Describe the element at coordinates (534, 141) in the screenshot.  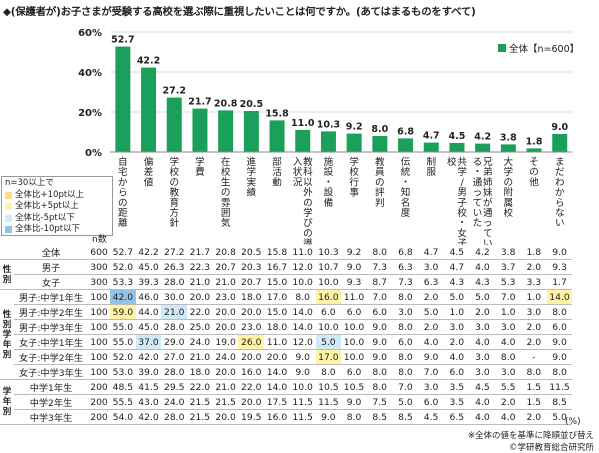
I see `data-label: 1.8` at that location.